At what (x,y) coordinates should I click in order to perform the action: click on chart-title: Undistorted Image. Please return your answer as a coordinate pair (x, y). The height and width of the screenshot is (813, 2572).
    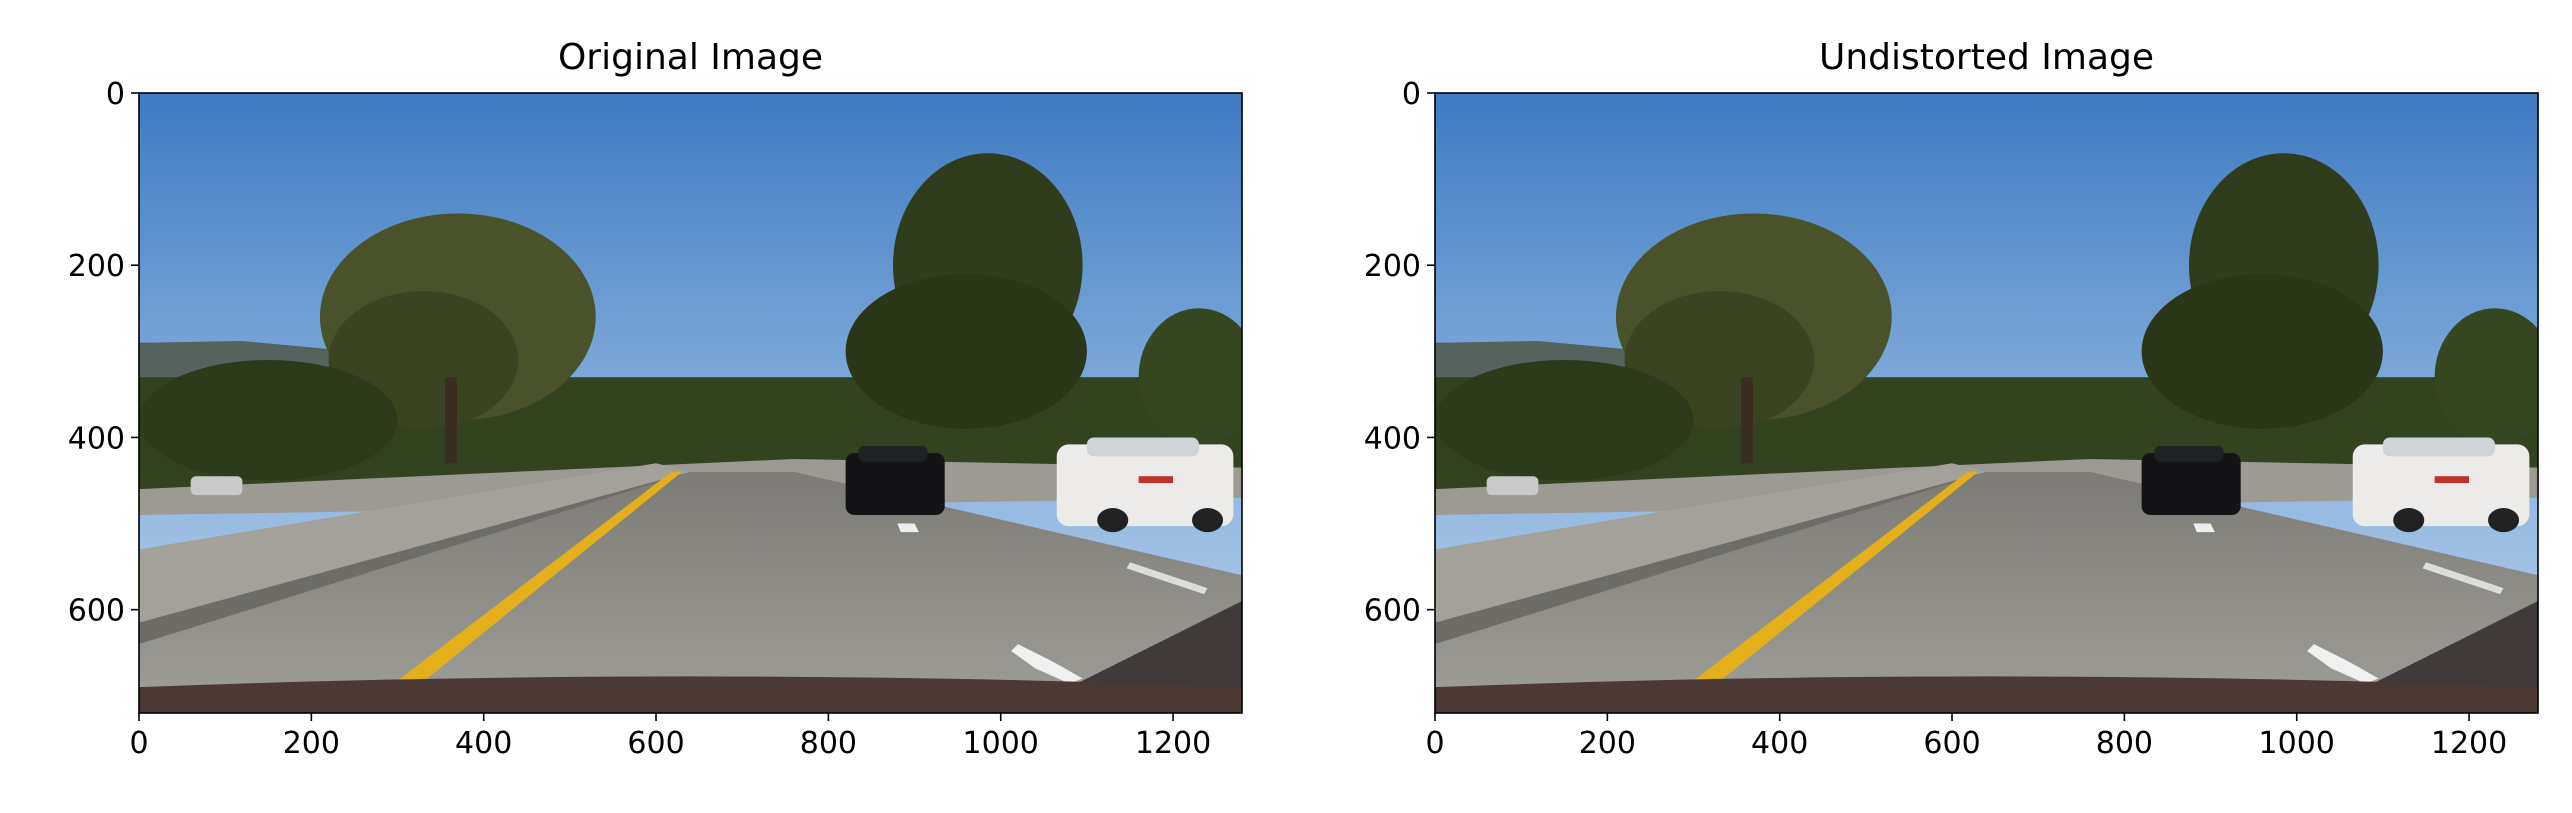
    Looking at the image, I should click on (1986, 57).